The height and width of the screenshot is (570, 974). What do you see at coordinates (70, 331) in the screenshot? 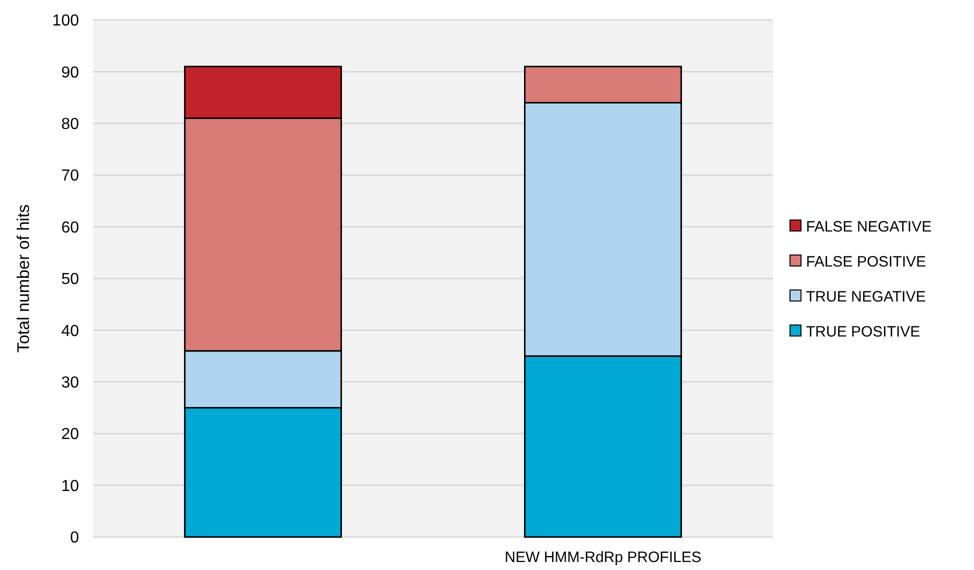
I see `y-tick-label: 40` at bounding box center [70, 331].